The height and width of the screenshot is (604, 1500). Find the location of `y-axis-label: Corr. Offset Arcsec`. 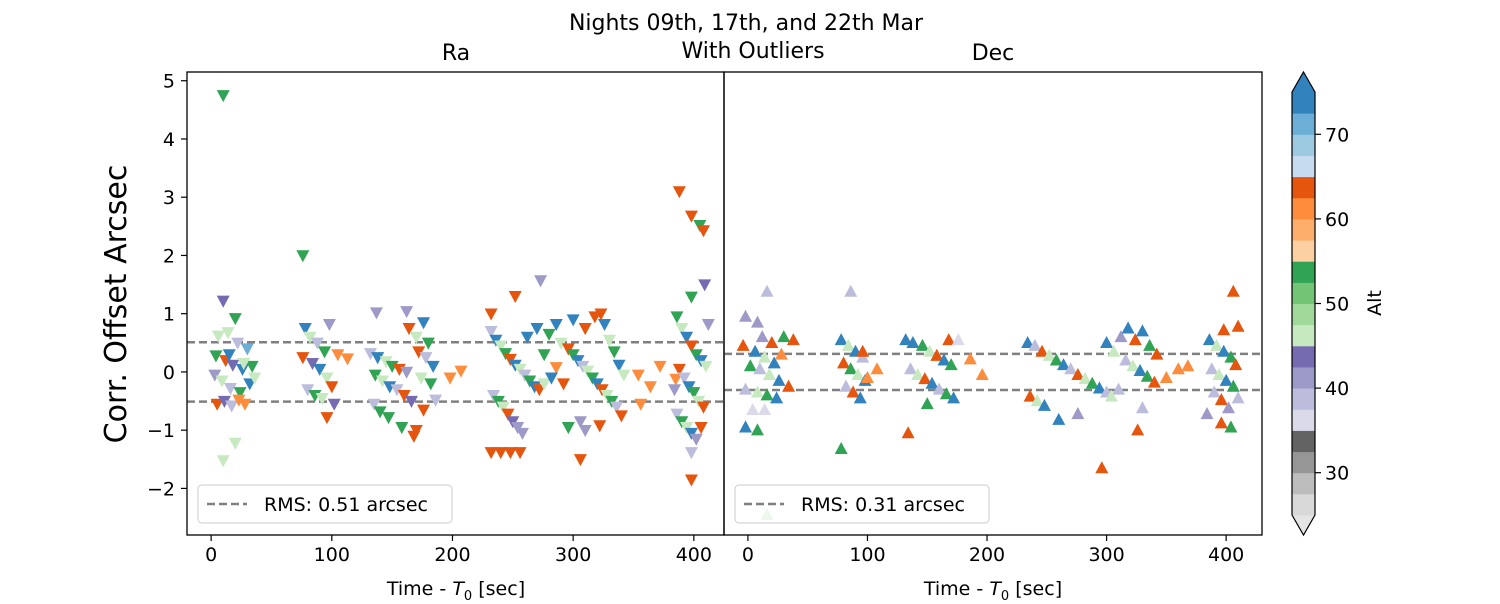

y-axis-label: Corr. Offset Arcsec is located at coordinates (116, 304).